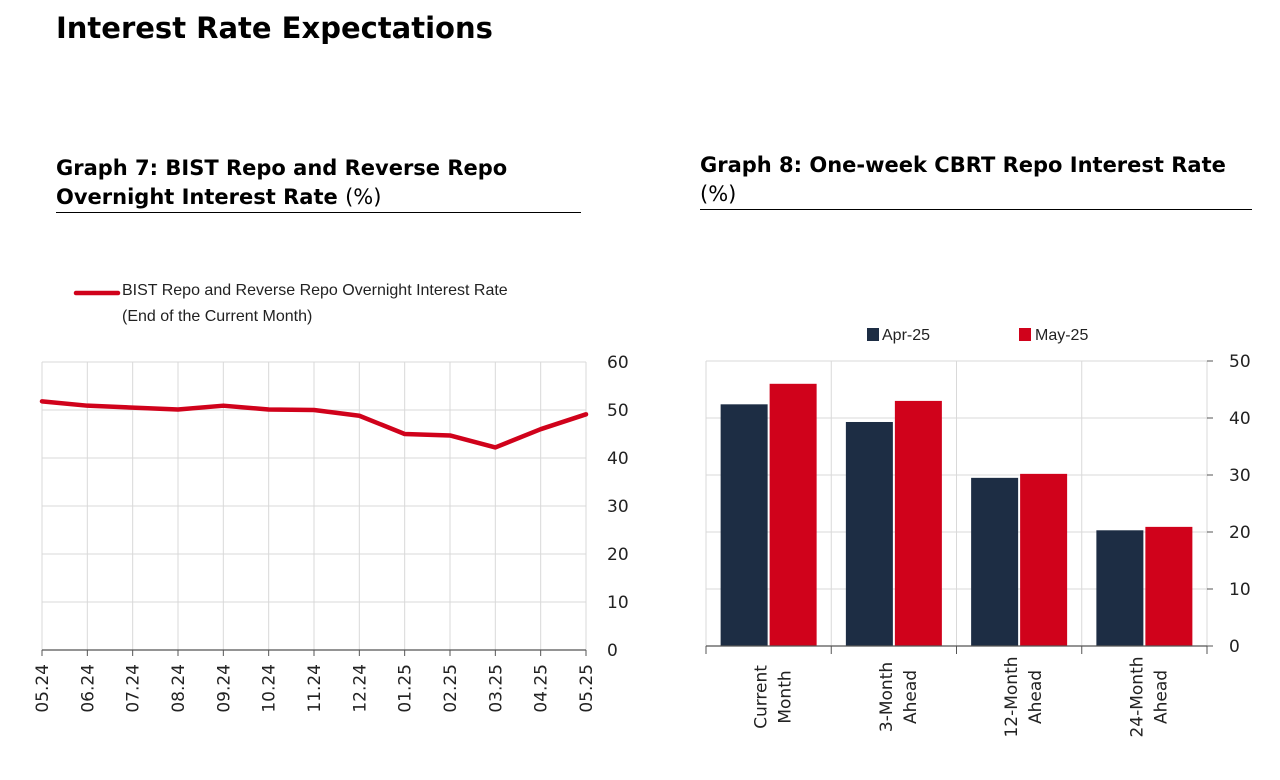  I want to click on graph8-y-tick: 0, so click(1234, 647).